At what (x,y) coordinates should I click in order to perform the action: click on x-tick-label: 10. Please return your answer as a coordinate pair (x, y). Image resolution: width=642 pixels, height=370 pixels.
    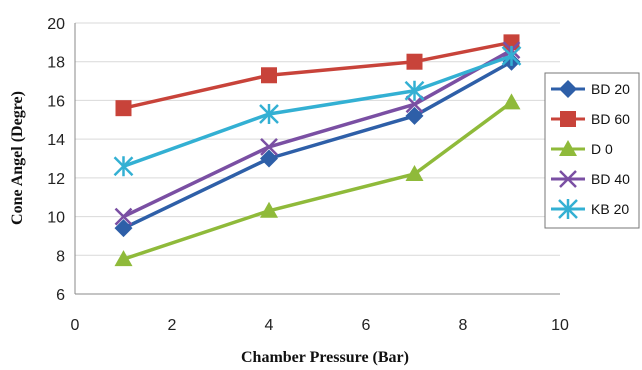
    Looking at the image, I should click on (560, 325).